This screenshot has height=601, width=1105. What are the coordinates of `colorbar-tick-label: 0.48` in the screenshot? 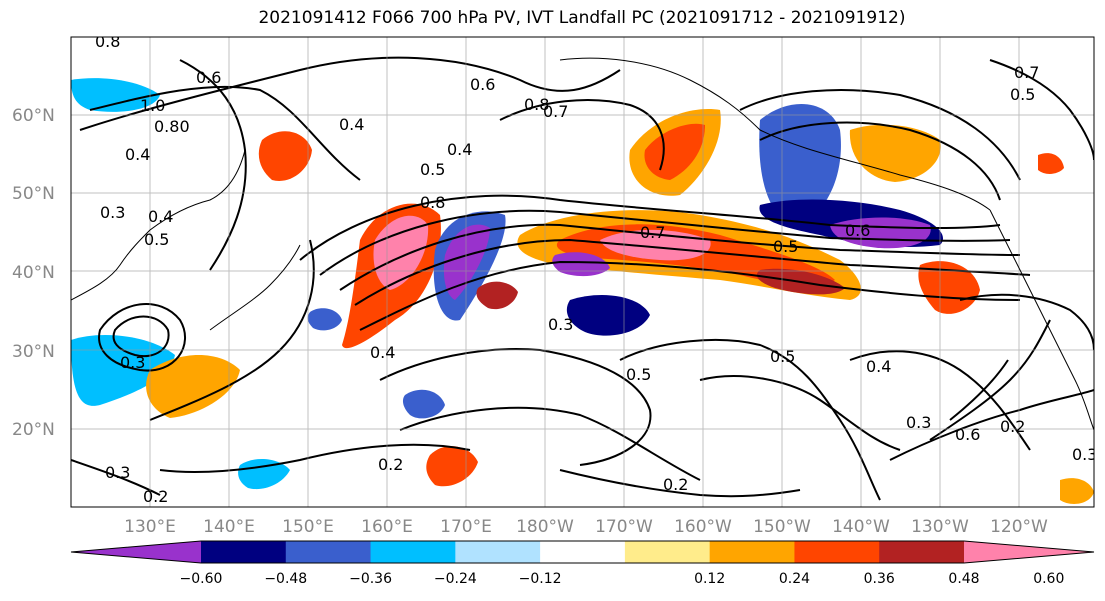 It's located at (963, 579).